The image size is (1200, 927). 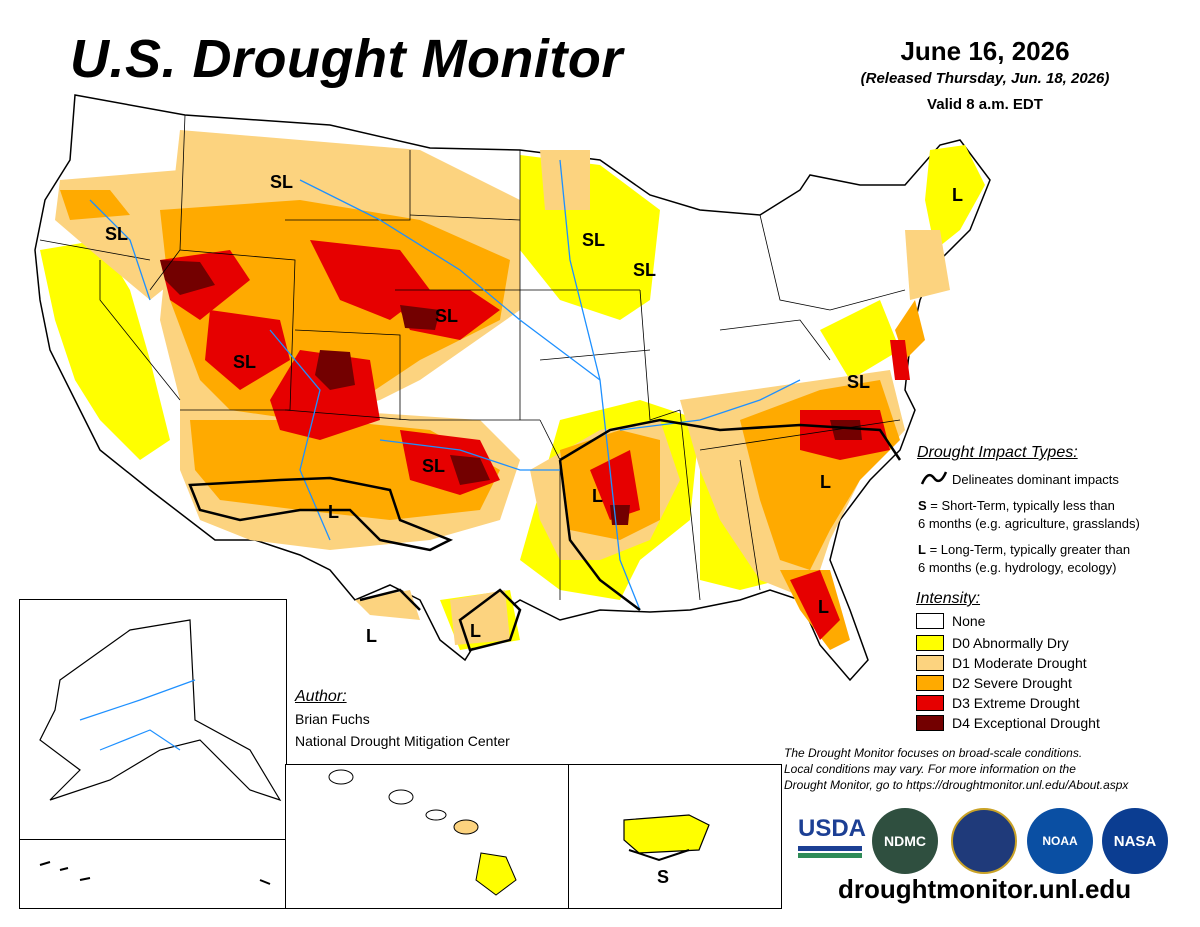 I want to click on legend-d1: D1 Moderate Drought, so click(x=1001, y=663).